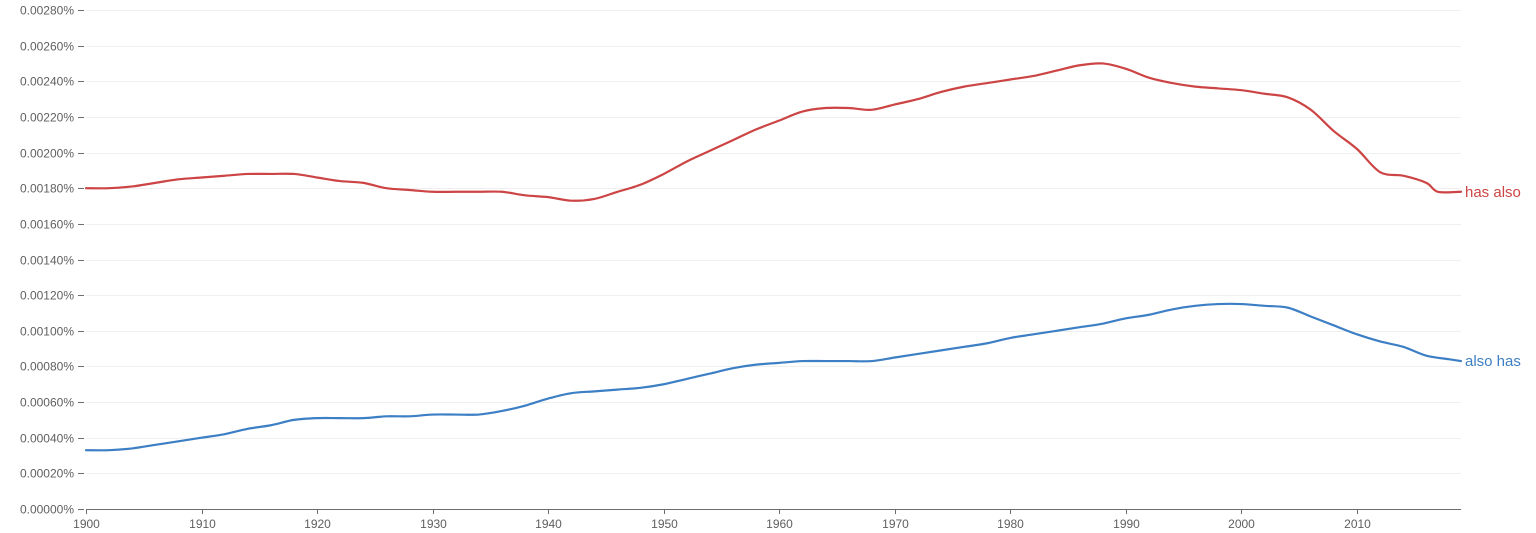  I want to click on y-tick-label: 0.00260%, so click(47, 47).